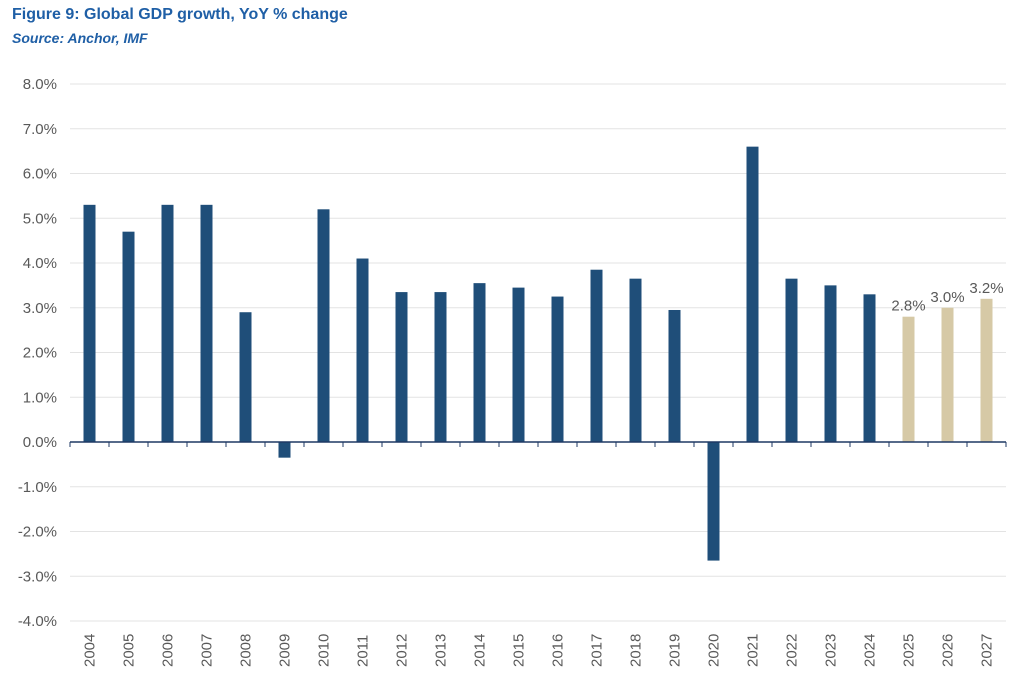 This screenshot has height=677, width=1024. I want to click on bar-2013, so click(440, 367).